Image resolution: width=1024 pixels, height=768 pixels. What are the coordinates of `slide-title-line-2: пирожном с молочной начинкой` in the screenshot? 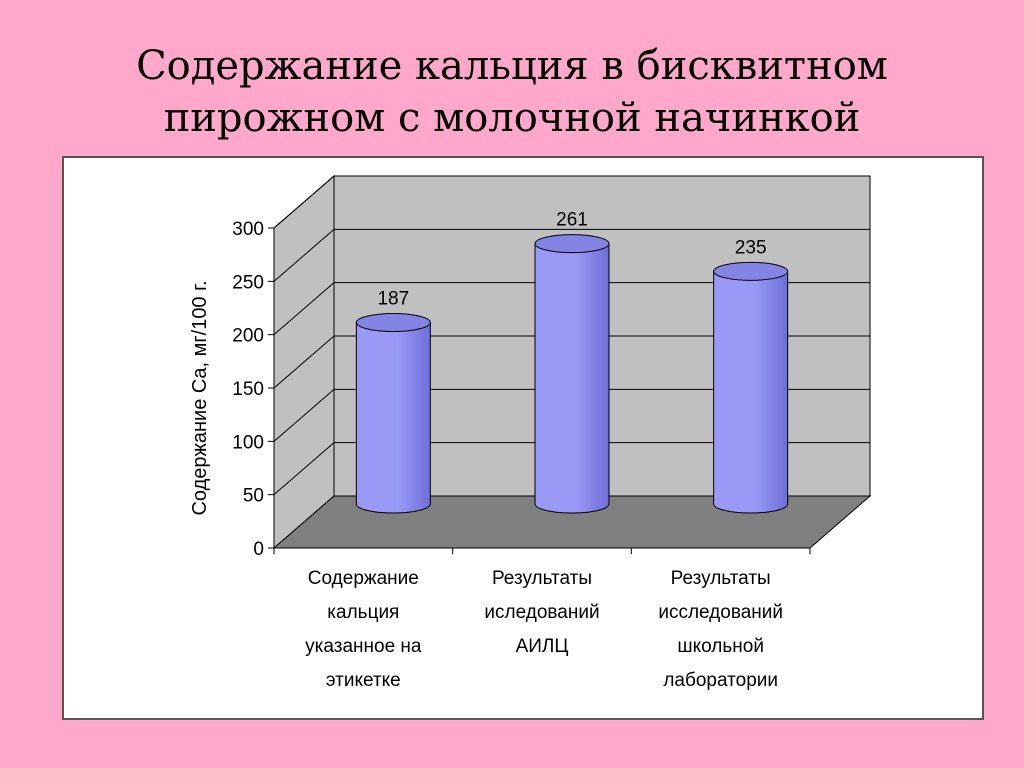 It's located at (512, 118).